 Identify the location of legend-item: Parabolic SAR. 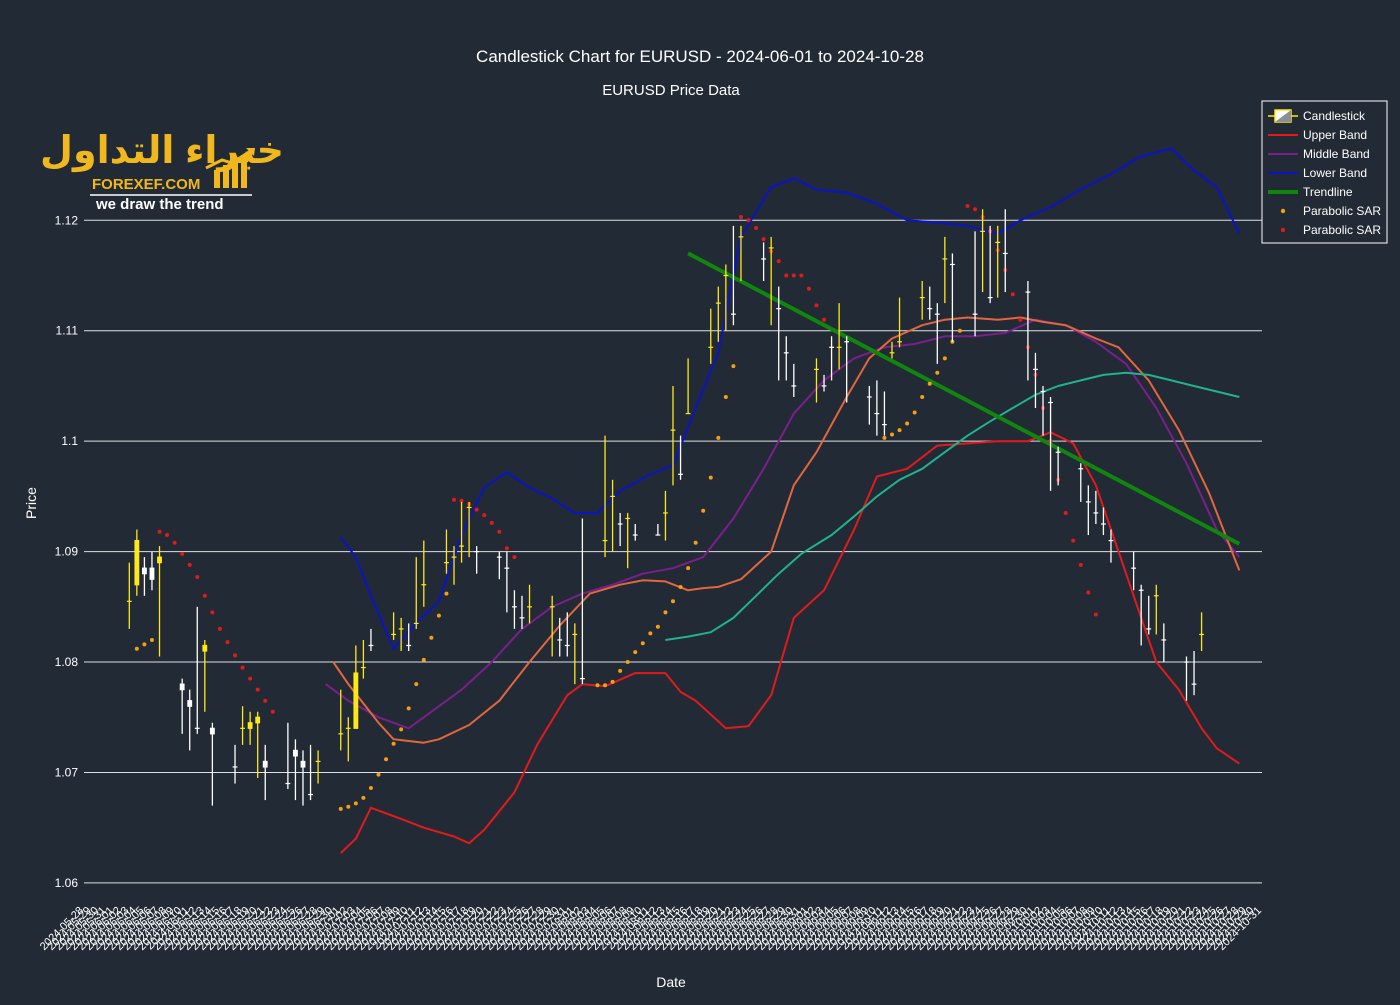
(1330, 230).